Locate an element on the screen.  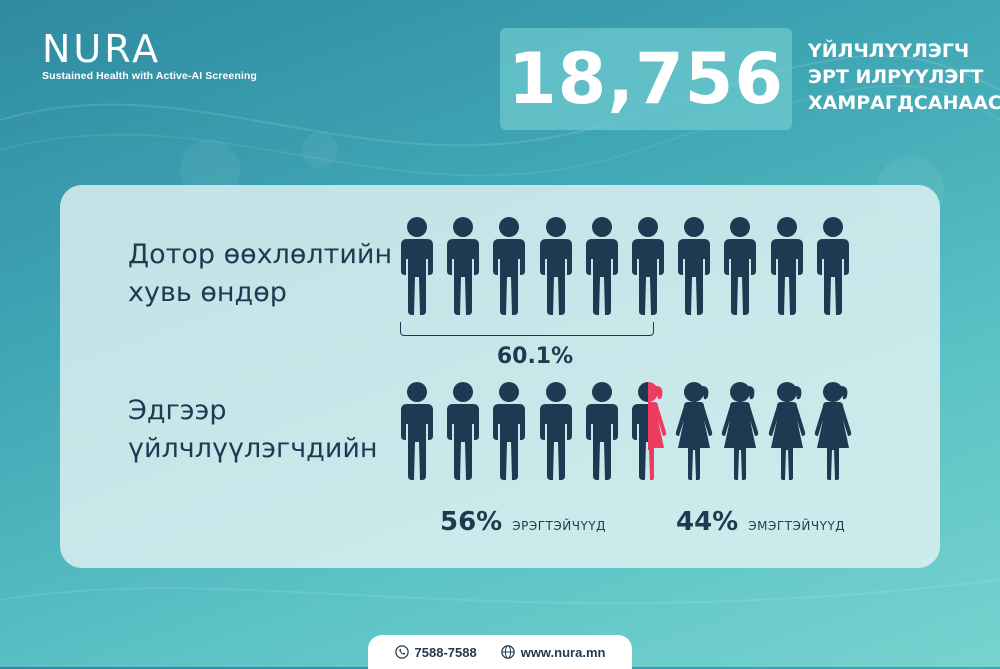
caption-line: ҮЙЛЧЛҮҮЛЭГЧ is located at coordinates (889, 51).